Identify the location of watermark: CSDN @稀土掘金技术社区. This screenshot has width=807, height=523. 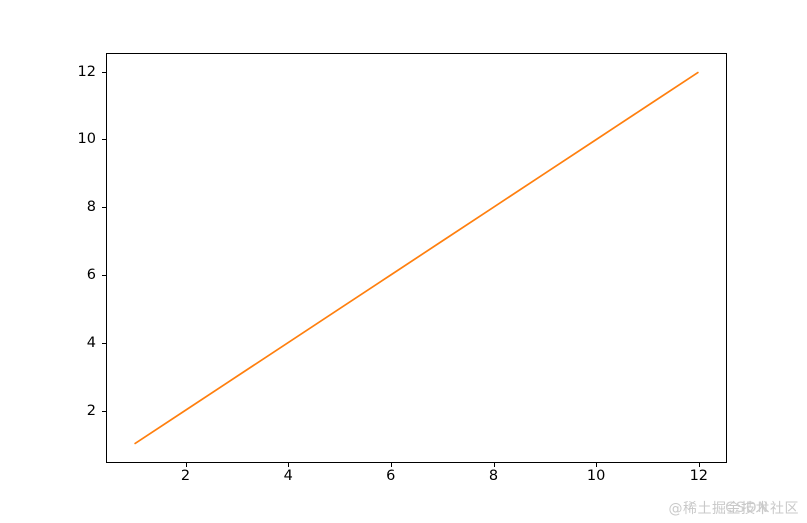
(714, 508).